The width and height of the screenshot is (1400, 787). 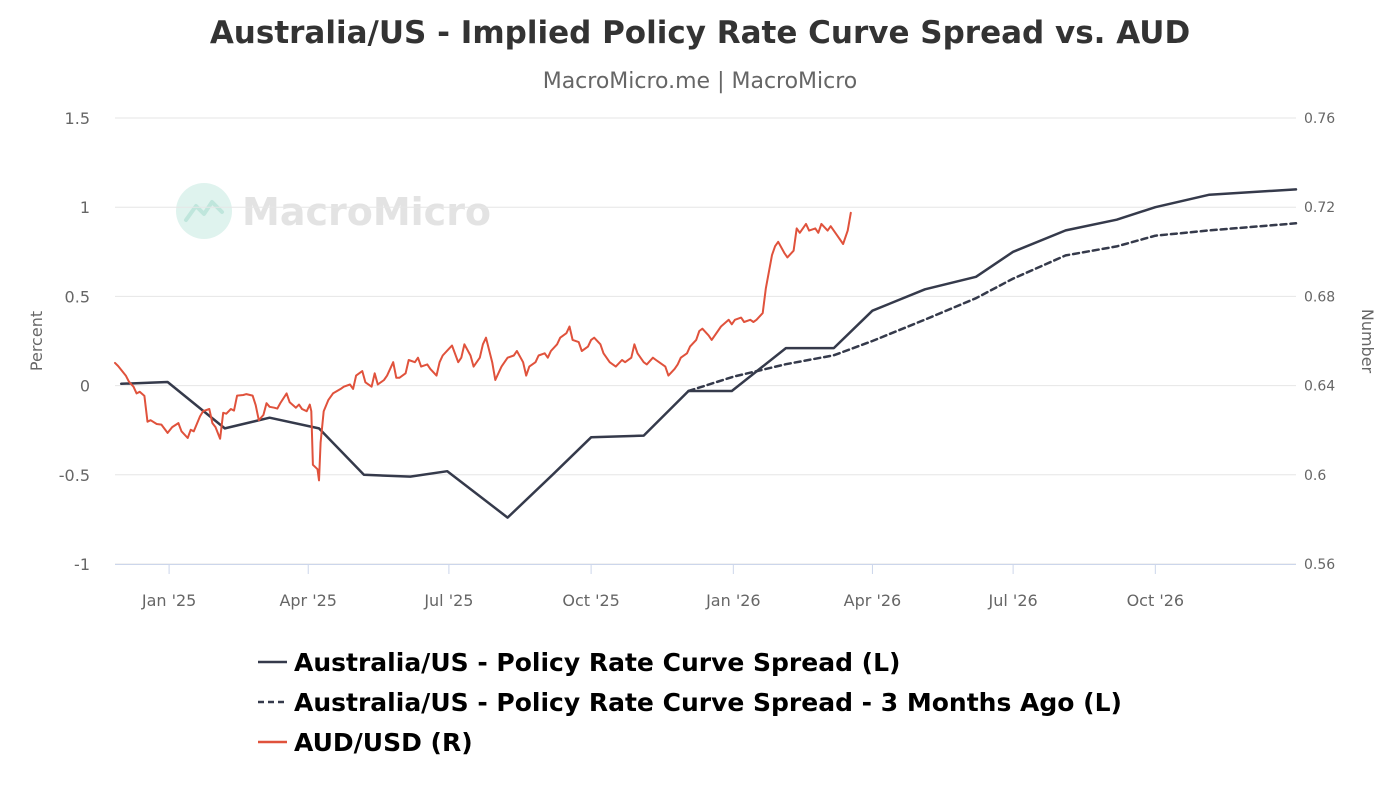 I want to click on y-axis-right-title: Number, so click(x=1367, y=341).